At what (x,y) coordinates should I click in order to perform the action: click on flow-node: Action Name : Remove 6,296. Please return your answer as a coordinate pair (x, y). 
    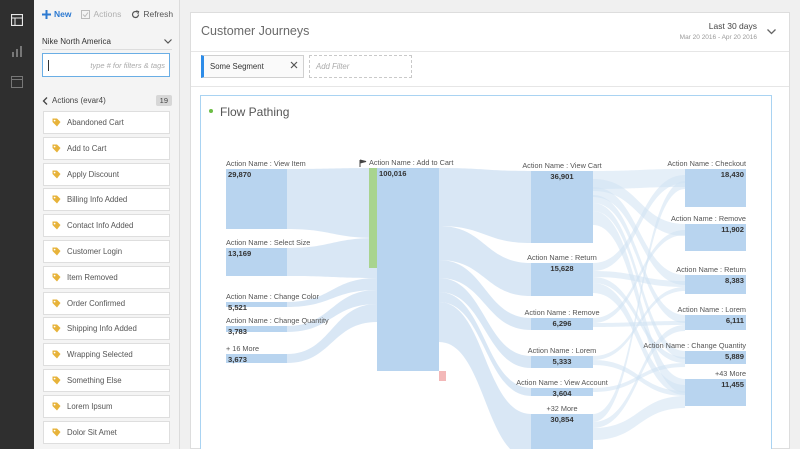
    Looking at the image, I should click on (562, 319).